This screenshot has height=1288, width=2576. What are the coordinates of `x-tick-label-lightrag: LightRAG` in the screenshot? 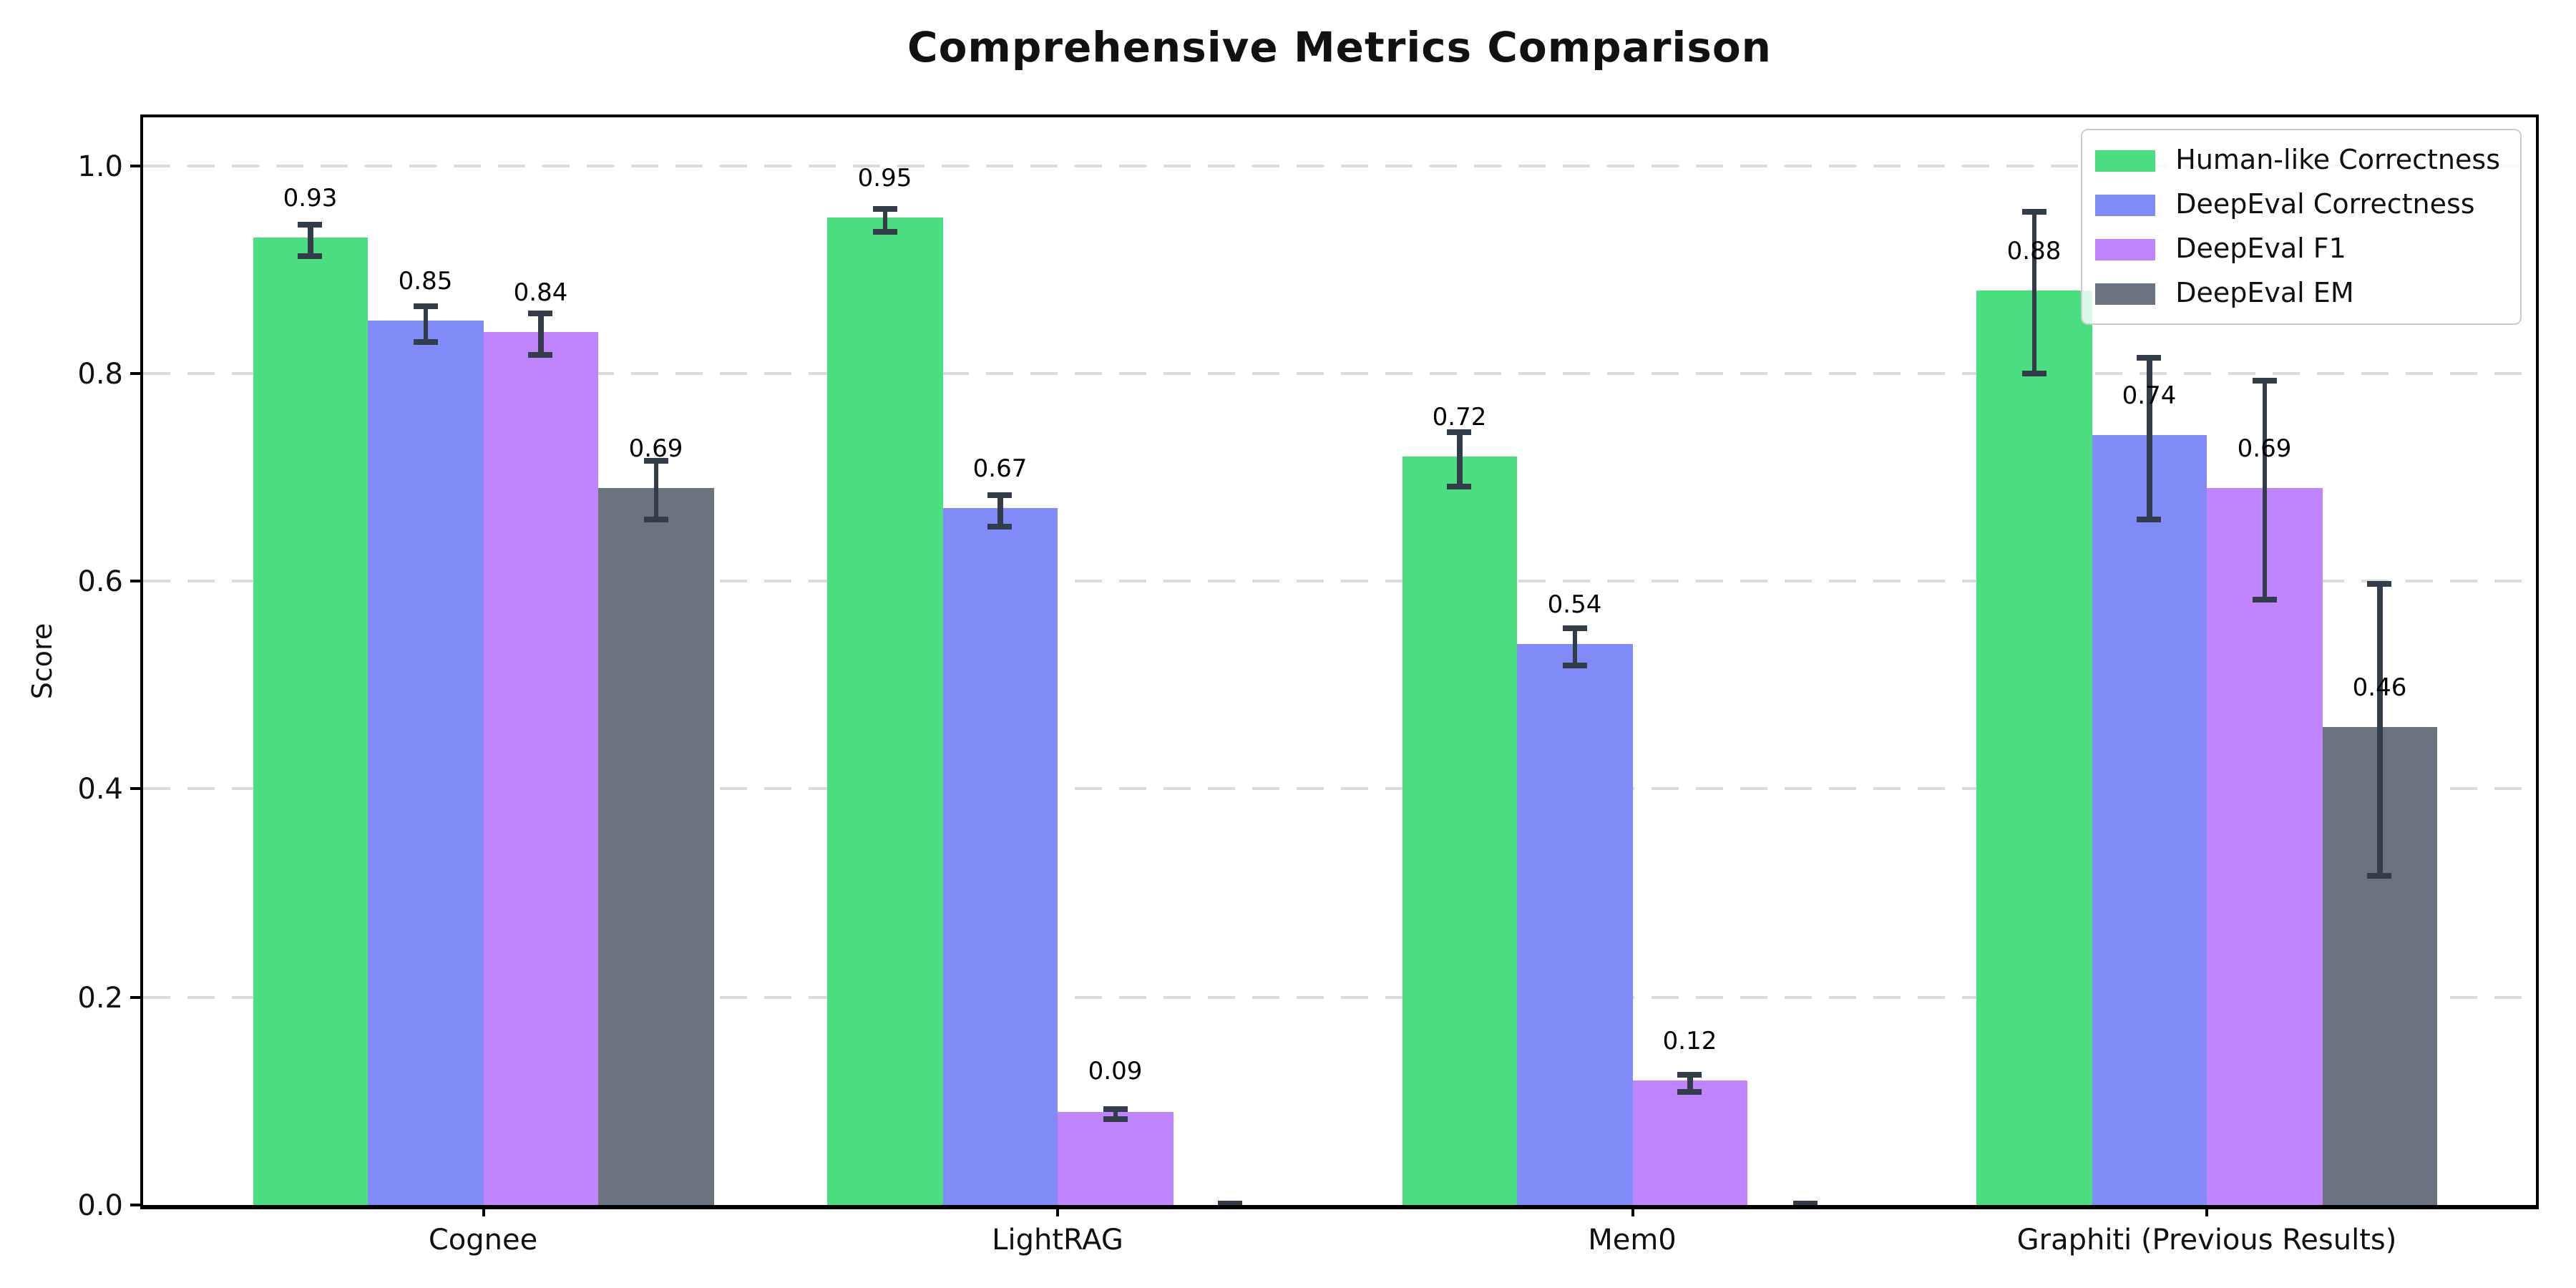 It's located at (1057, 1239).